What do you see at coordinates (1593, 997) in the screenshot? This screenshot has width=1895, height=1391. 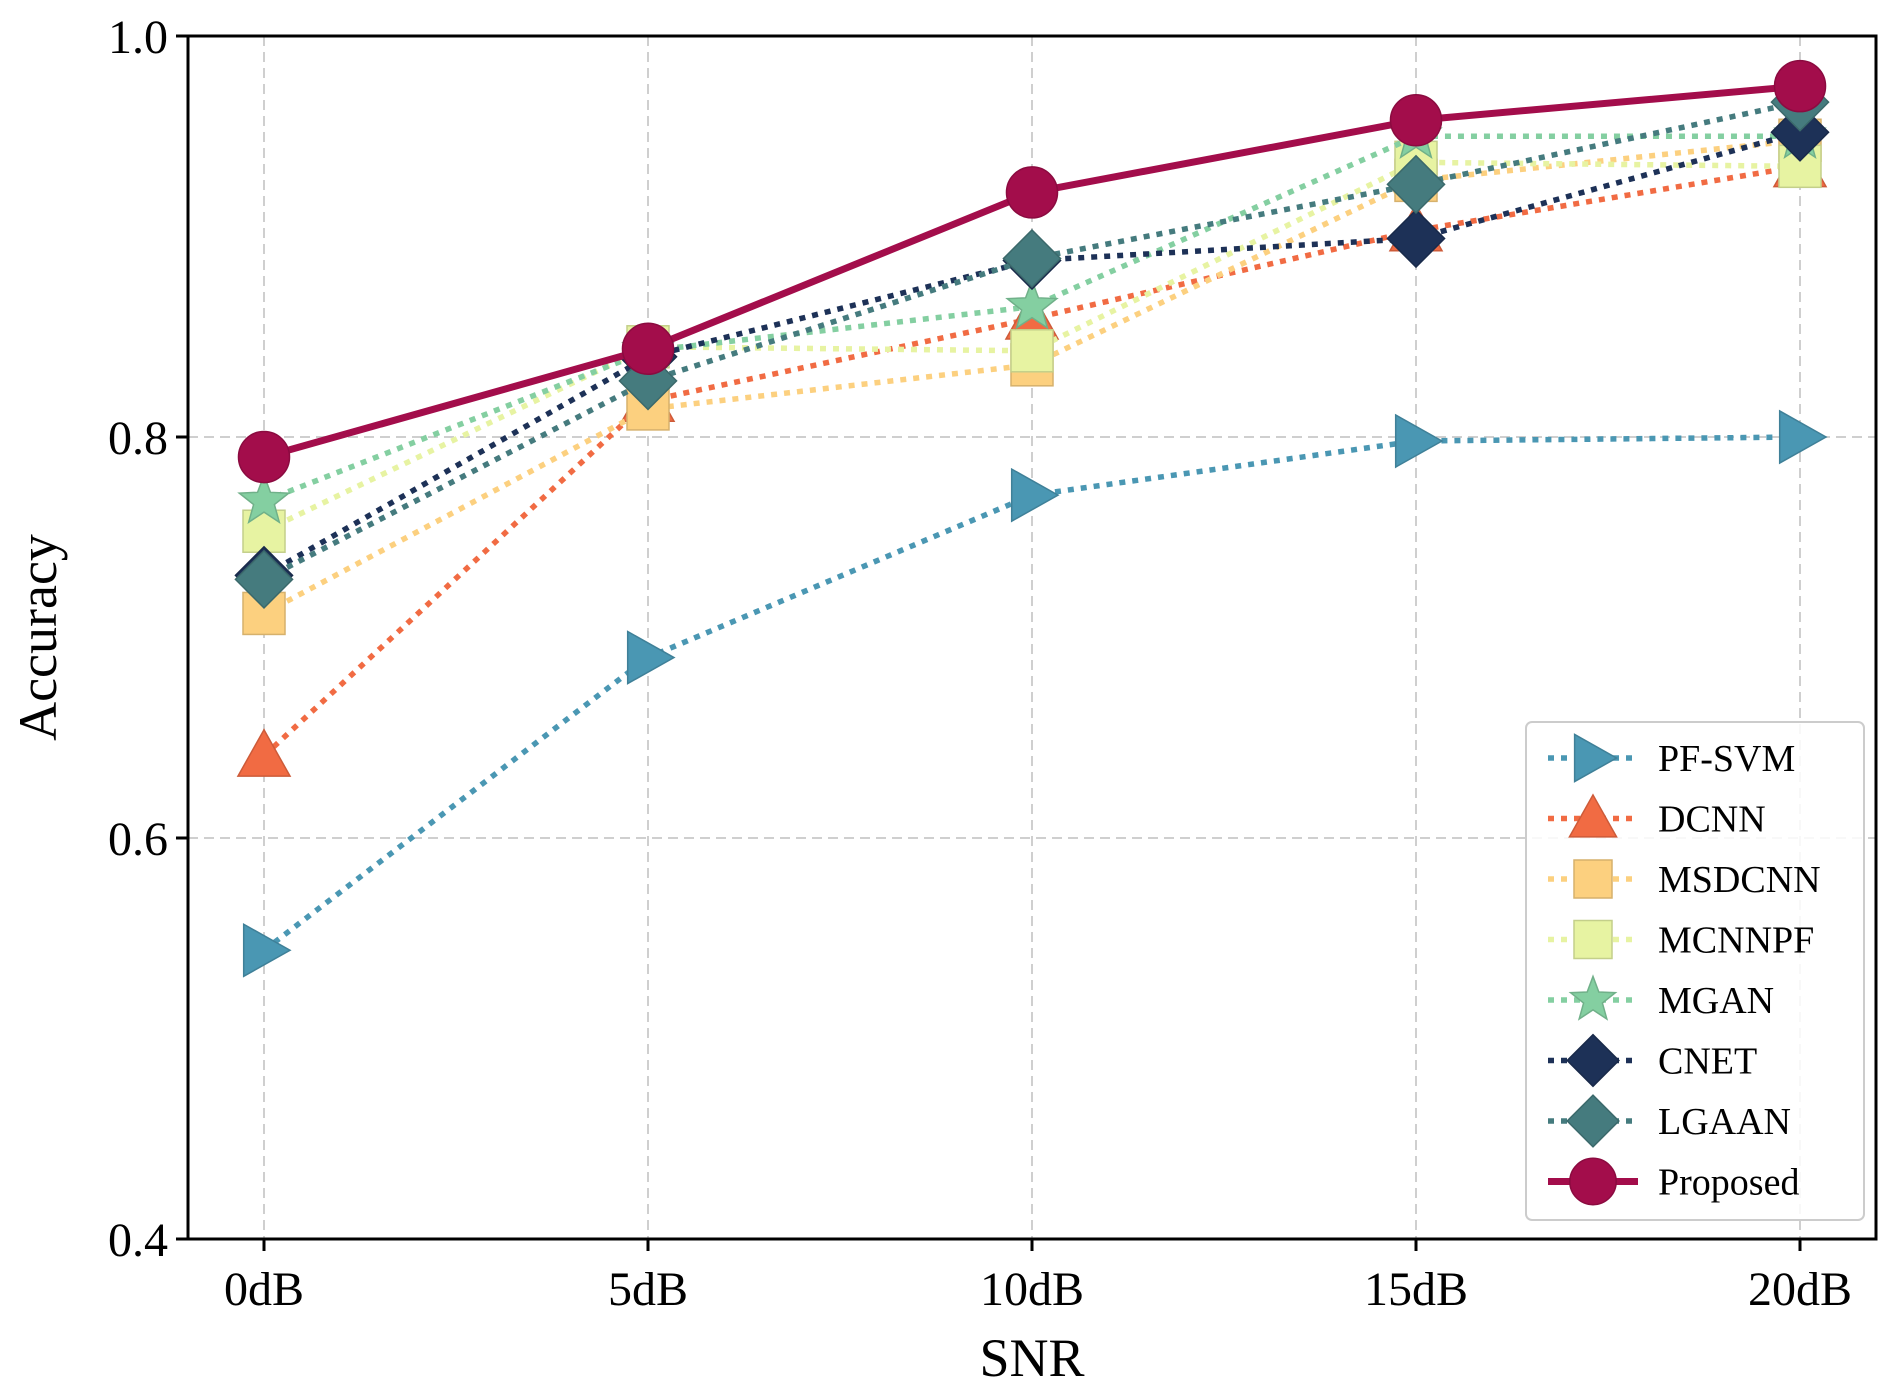 I see `legend-marker-mgan` at bounding box center [1593, 997].